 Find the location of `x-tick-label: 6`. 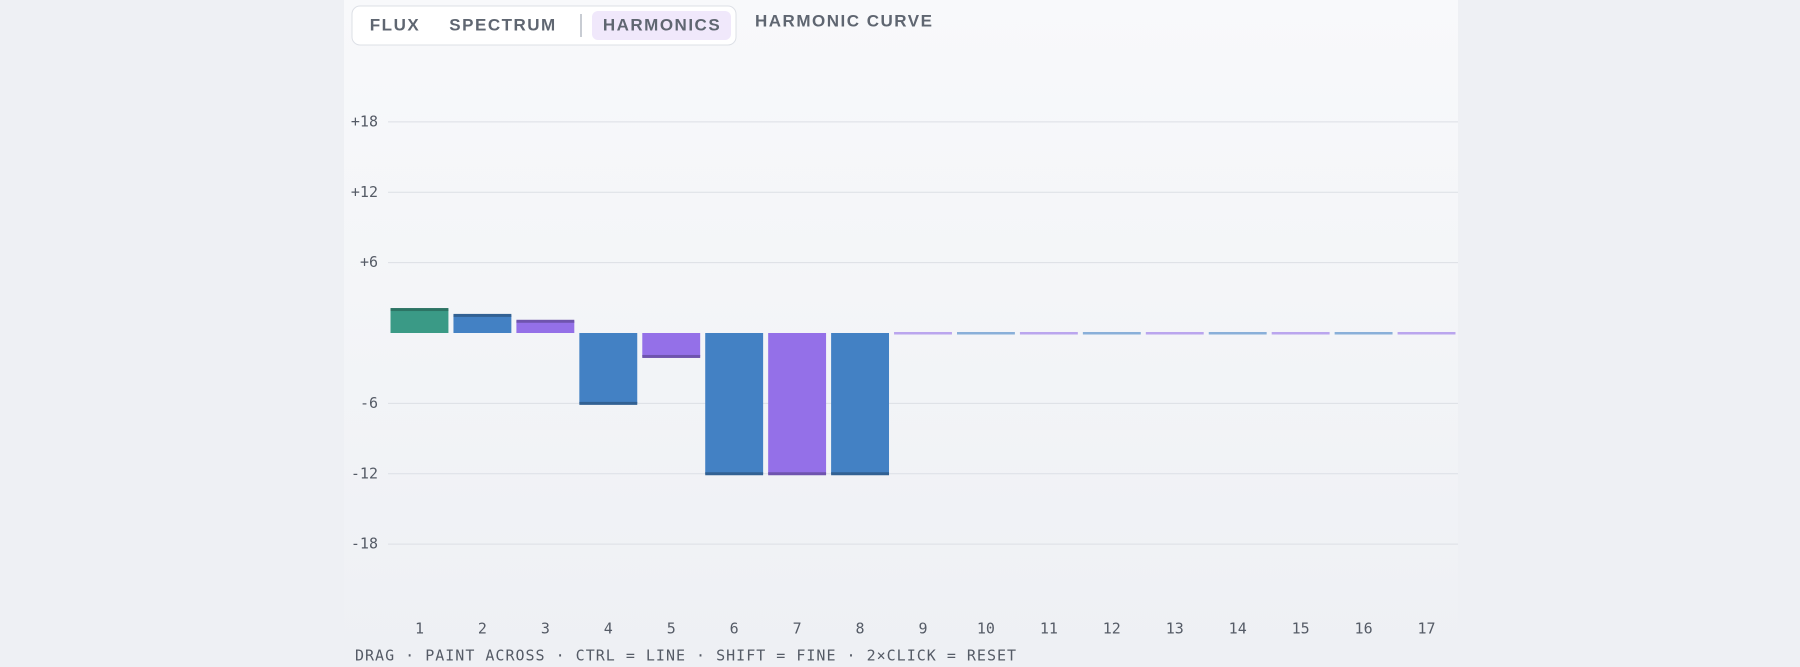

x-tick-label: 6 is located at coordinates (734, 629).